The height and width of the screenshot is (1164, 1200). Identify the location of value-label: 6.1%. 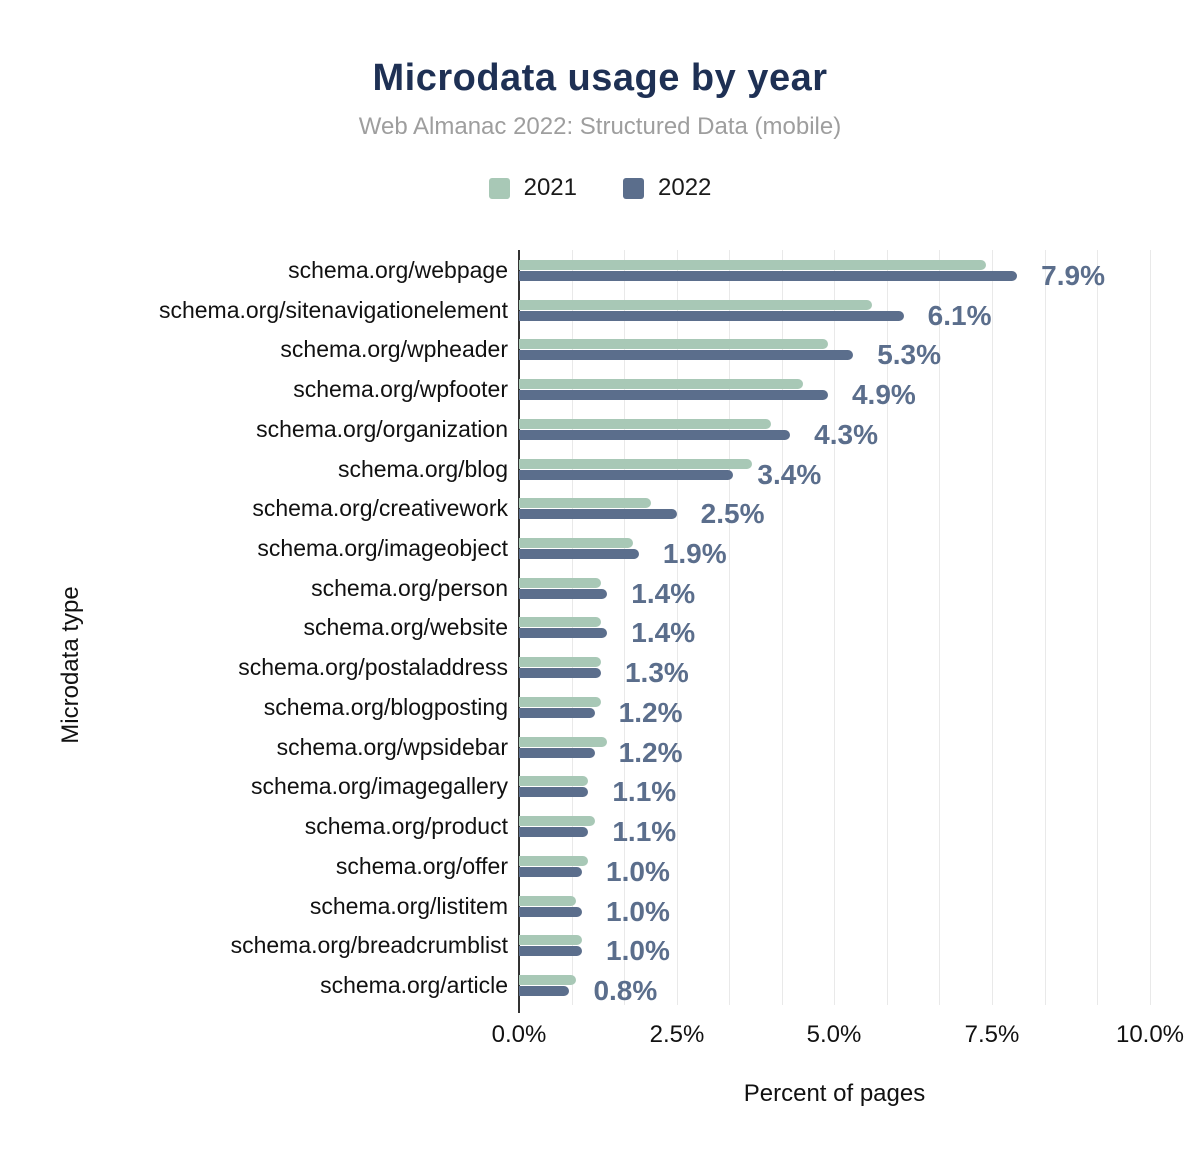
(959, 315).